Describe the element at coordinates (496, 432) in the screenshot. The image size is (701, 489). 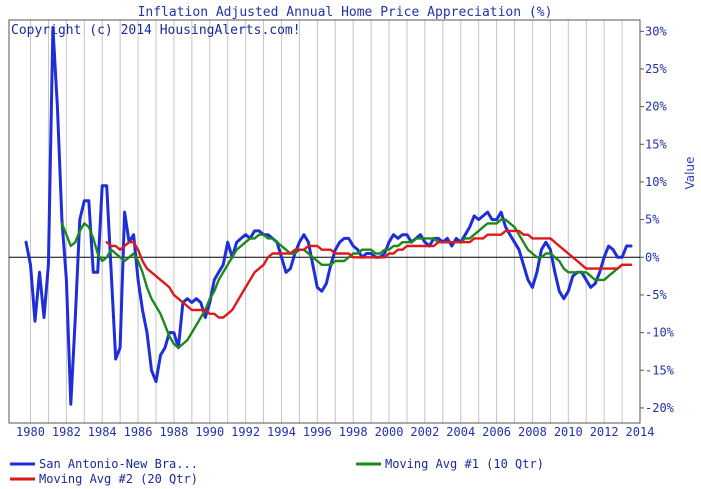
I see `x-tick-label: 2006` at that location.